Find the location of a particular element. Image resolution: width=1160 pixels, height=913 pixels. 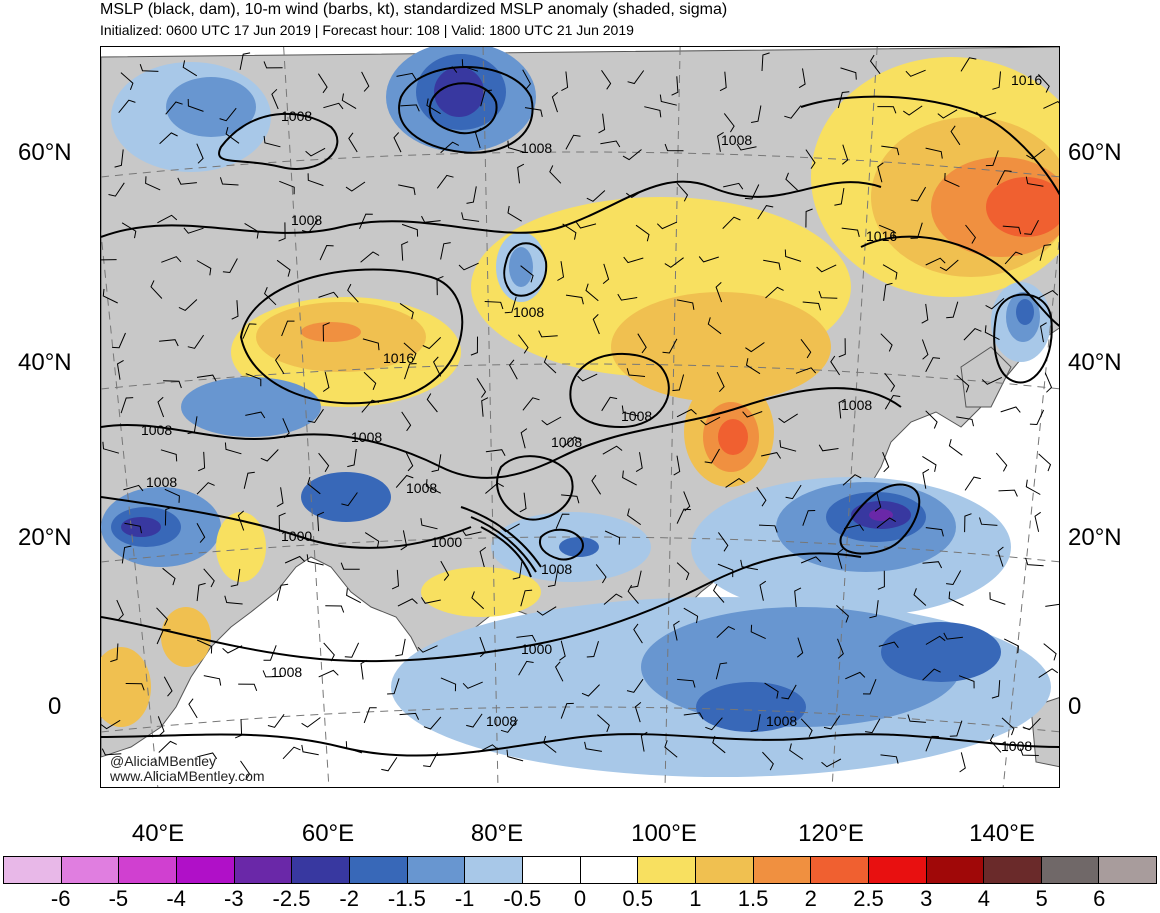

colorbar-tick-label: -6 is located at coordinates (60, 898).